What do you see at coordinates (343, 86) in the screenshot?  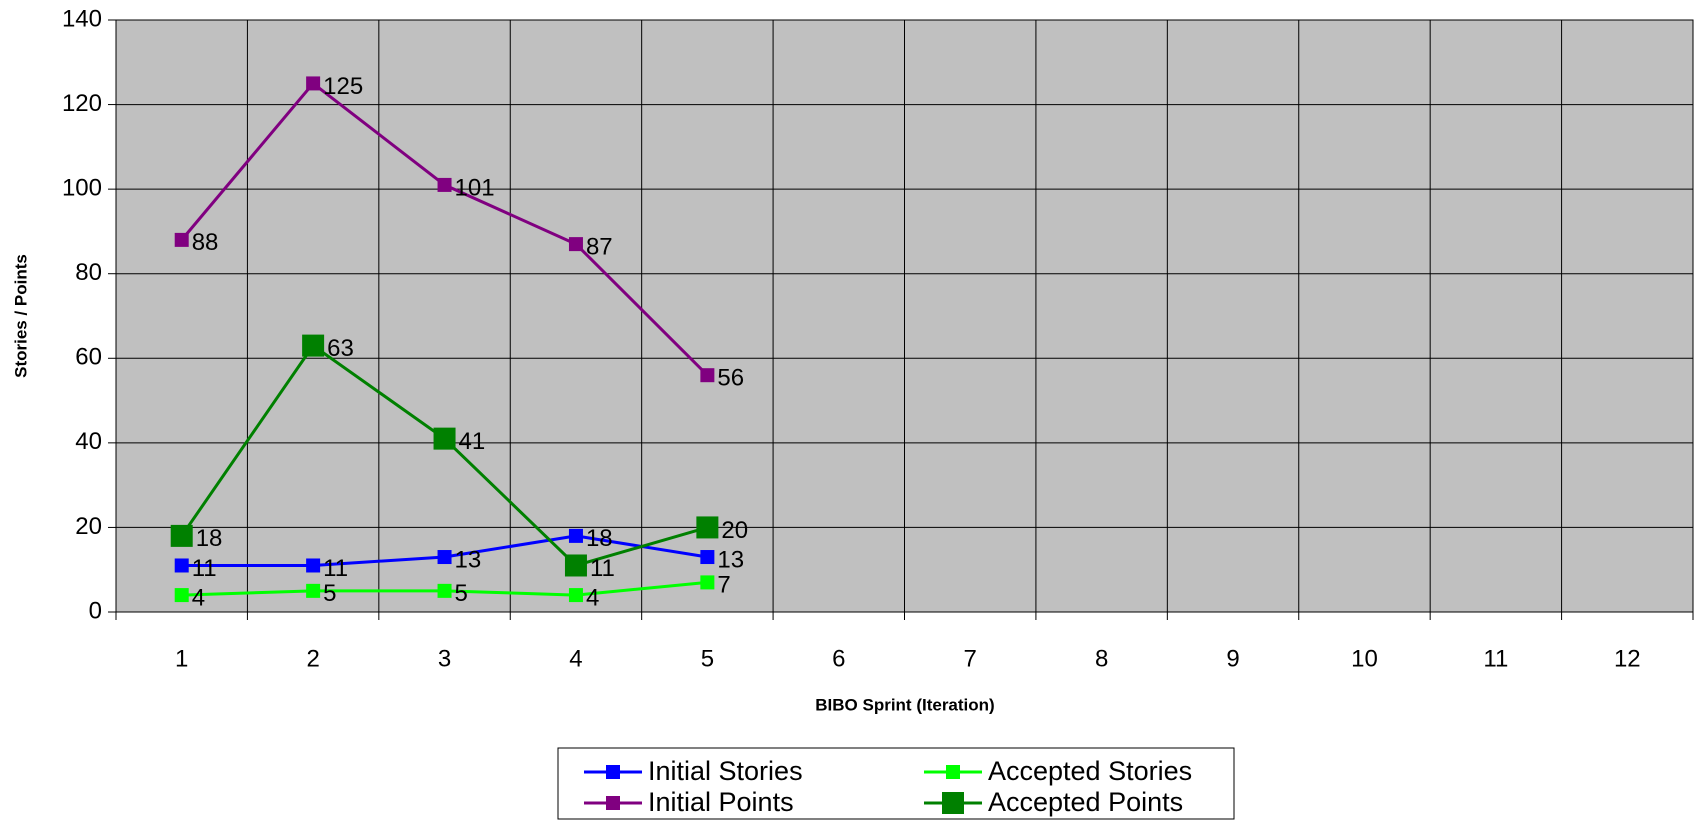 I see `data-label: 125` at bounding box center [343, 86].